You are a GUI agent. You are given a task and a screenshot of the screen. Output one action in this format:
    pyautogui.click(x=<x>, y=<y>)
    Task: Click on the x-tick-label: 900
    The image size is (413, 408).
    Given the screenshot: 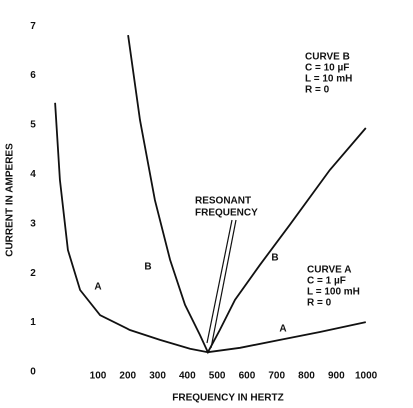 What is the action you would take?
    pyautogui.click(x=336, y=376)
    